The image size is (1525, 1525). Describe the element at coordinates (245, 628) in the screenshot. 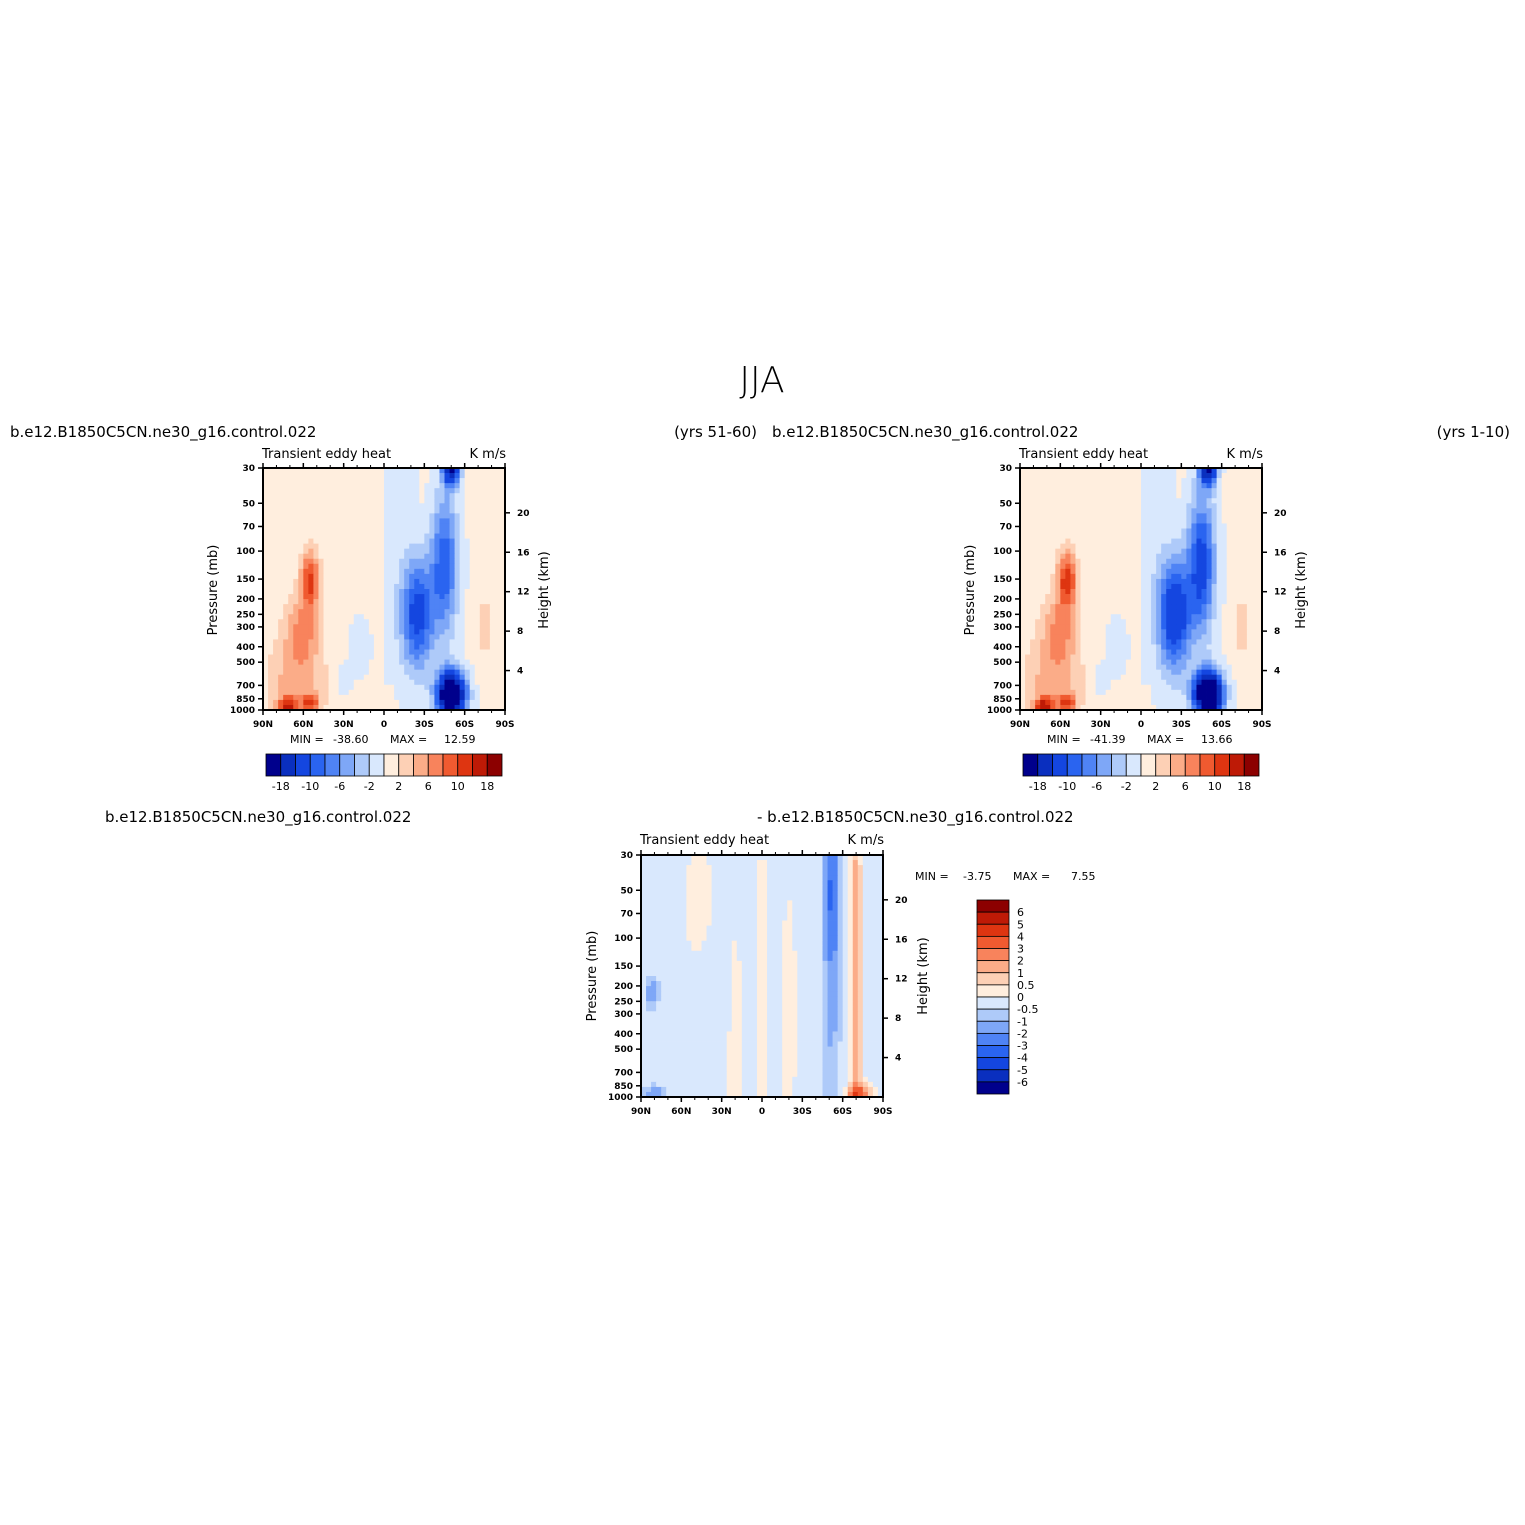

I see `y-tick-label: 300` at that location.